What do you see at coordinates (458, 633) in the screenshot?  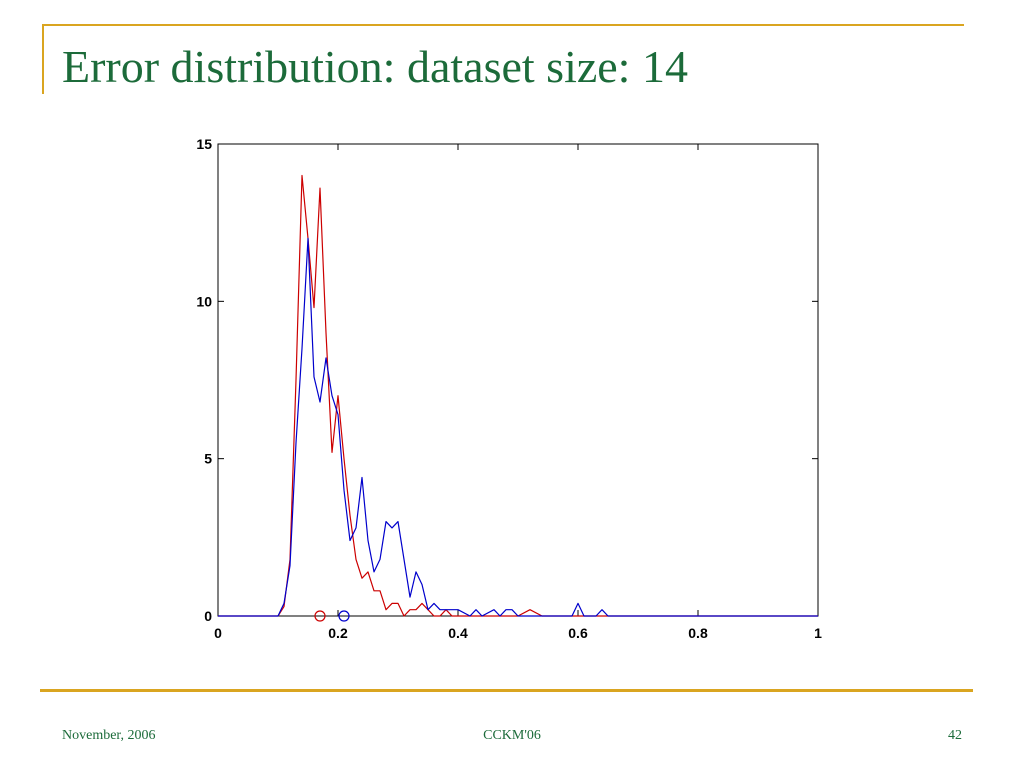 I see `x-tick-label: 0.4` at bounding box center [458, 633].